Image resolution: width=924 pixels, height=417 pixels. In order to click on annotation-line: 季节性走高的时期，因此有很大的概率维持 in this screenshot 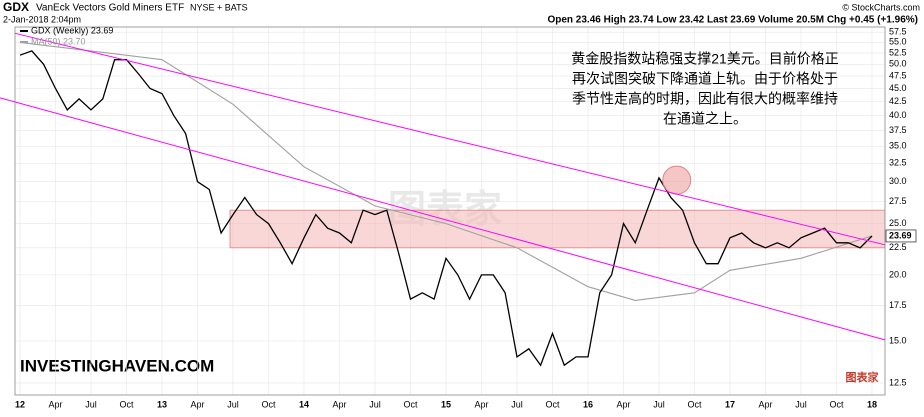, I will do `click(705, 99)`.